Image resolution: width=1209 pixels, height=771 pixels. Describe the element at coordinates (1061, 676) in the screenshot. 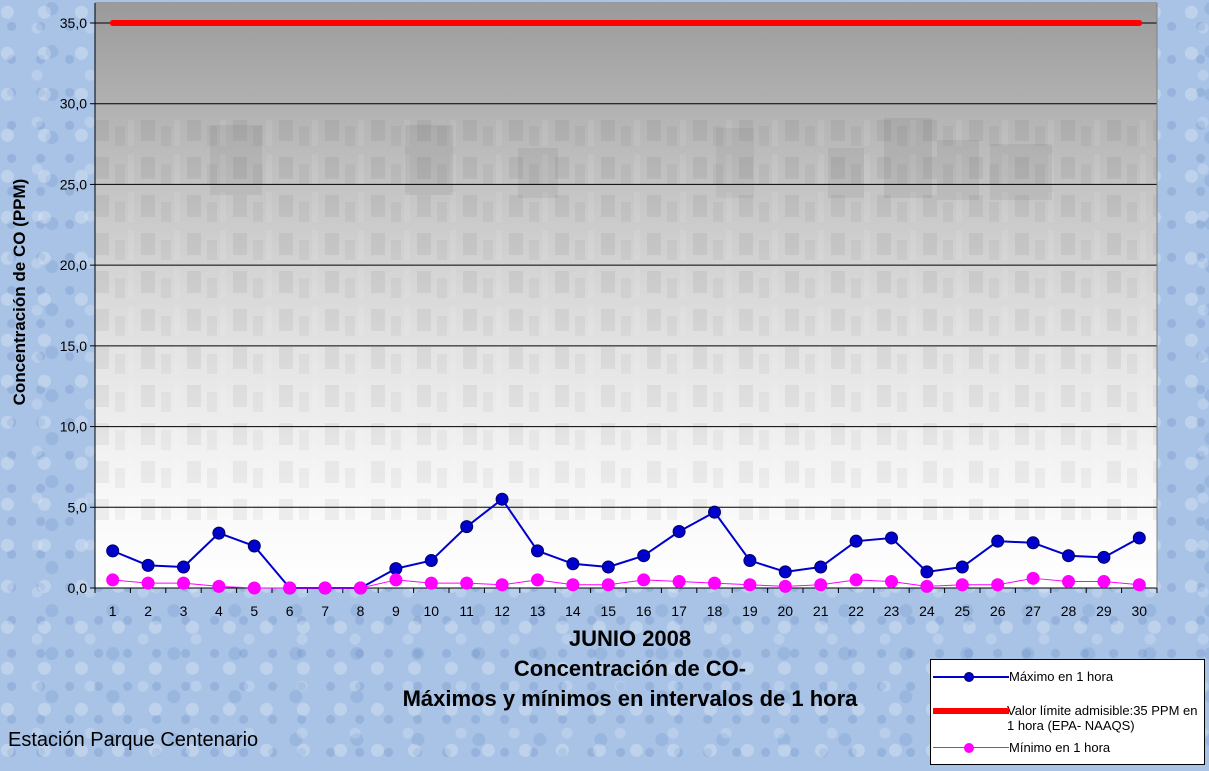

I see `legend-label-max: Máximo en 1 hora` at that location.